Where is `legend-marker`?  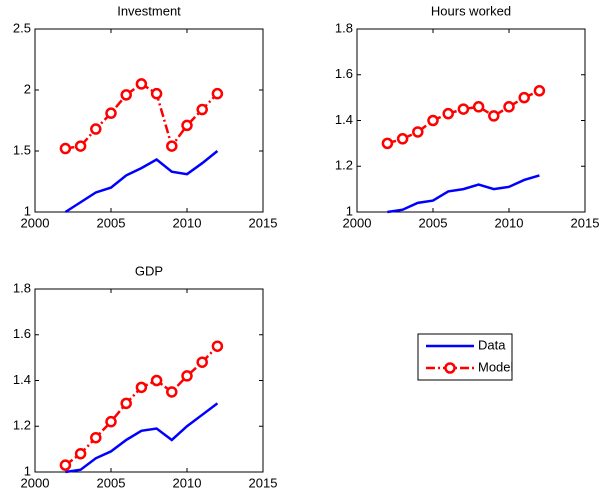
legend-marker is located at coordinates (450, 368).